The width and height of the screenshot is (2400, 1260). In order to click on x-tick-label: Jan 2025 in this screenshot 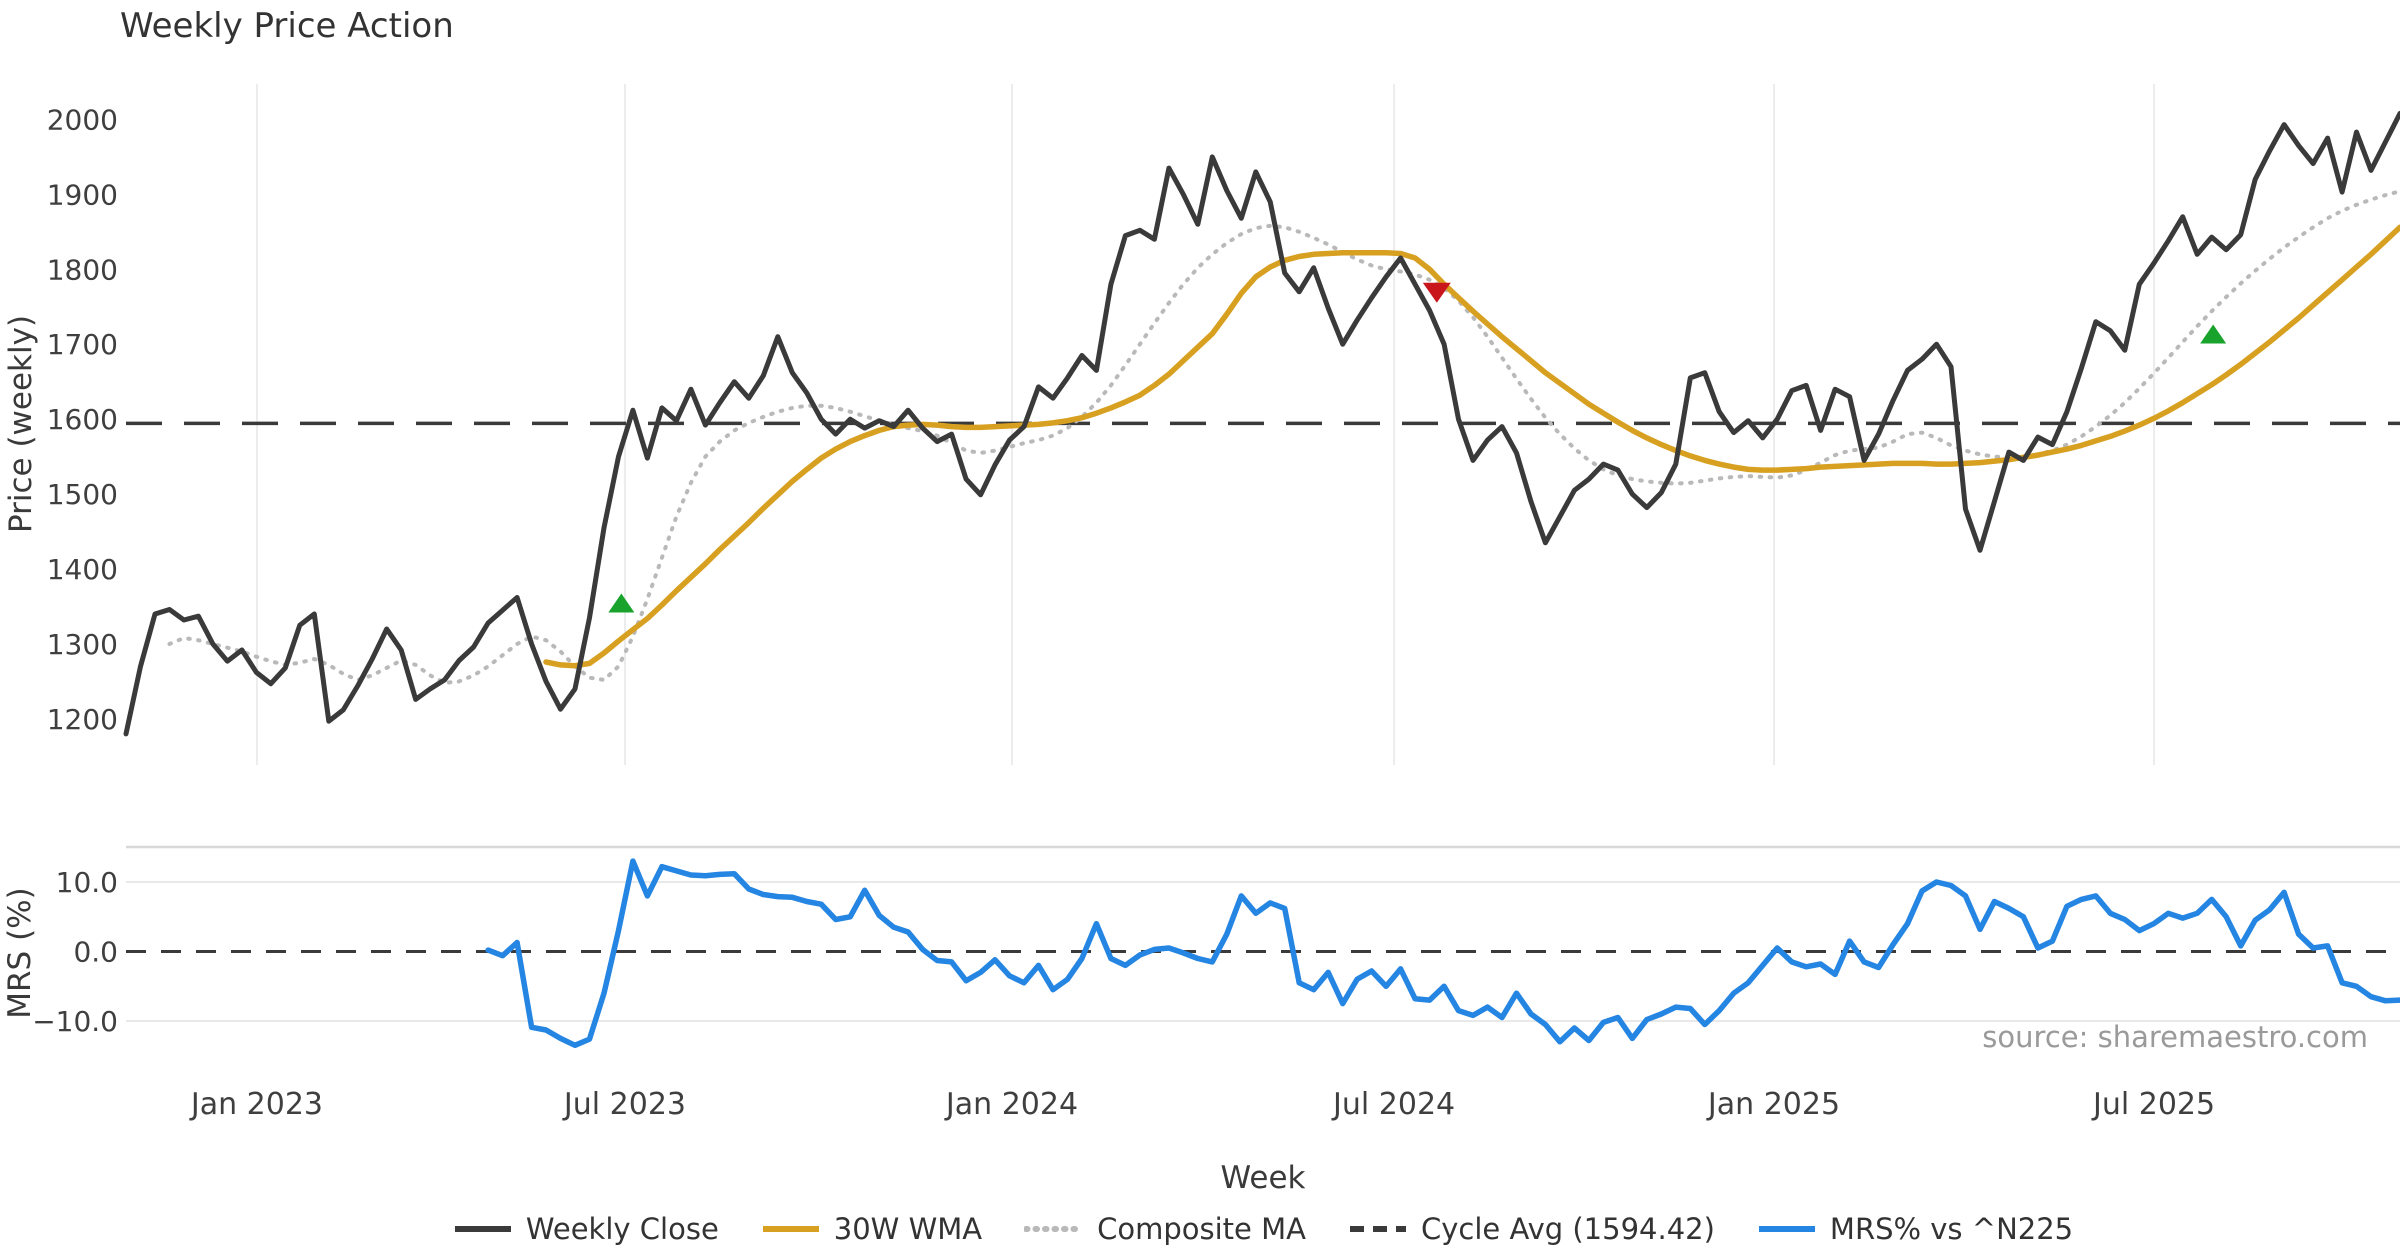, I will do `click(1773, 1104)`.